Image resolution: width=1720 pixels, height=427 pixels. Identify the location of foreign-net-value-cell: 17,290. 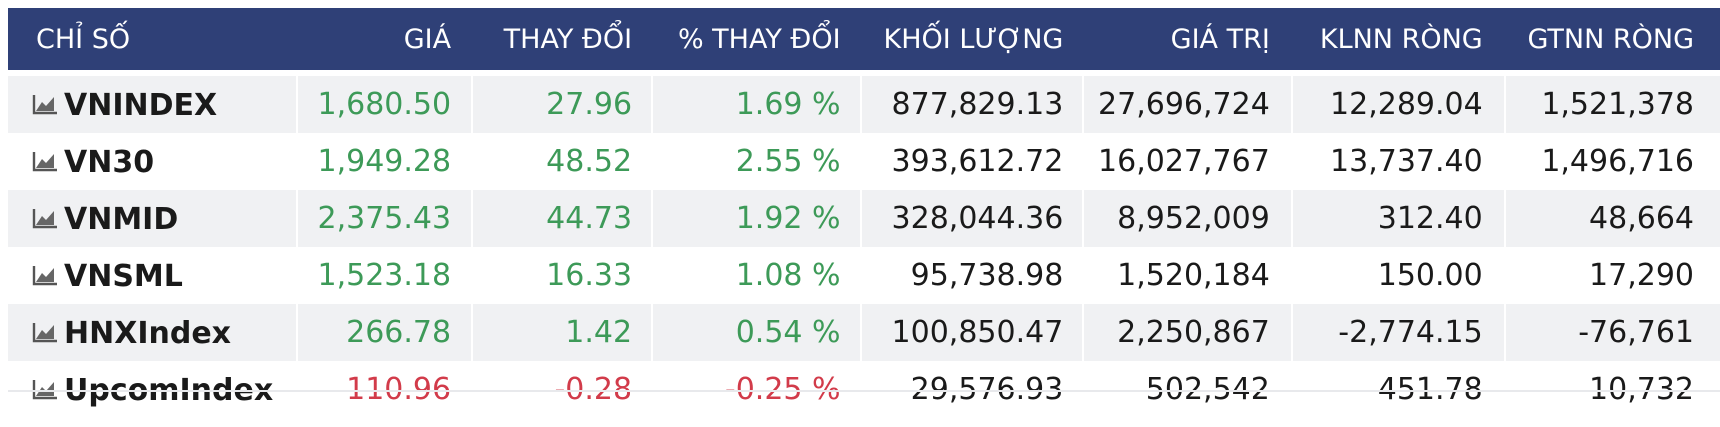
(1611, 275).